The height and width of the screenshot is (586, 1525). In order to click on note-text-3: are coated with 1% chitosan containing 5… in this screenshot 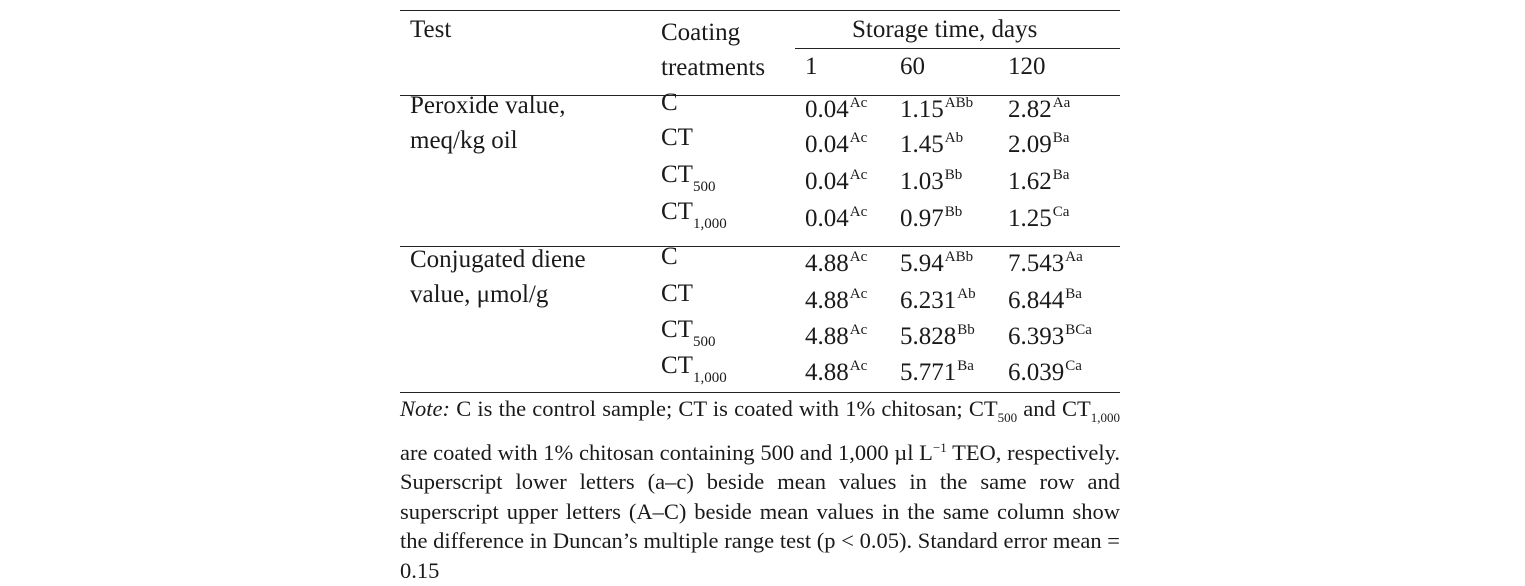, I will do `click(666, 452)`.